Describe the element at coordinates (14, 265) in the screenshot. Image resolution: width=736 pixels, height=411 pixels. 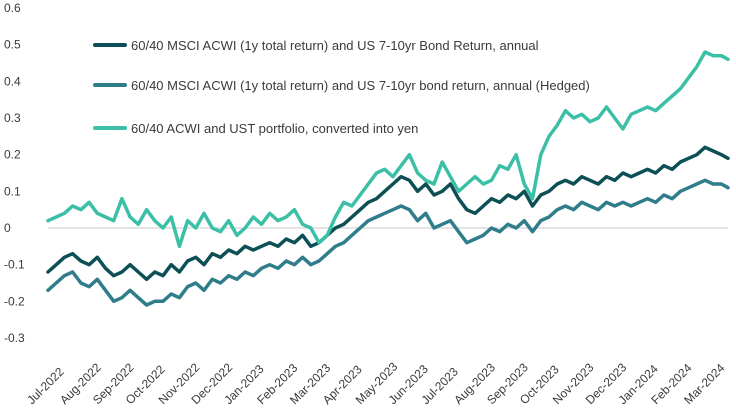
I see `y-tick-label: -0.1` at that location.